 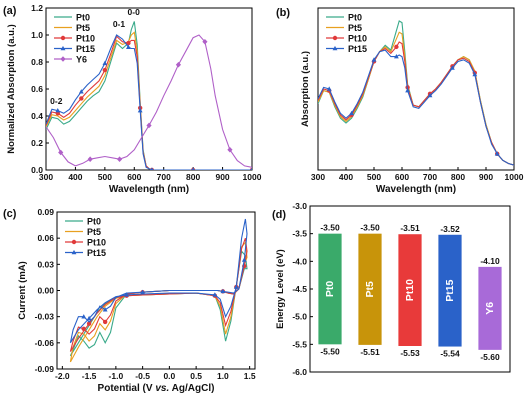 I want to click on x-tick-label: -1.0, so click(x=116, y=376).